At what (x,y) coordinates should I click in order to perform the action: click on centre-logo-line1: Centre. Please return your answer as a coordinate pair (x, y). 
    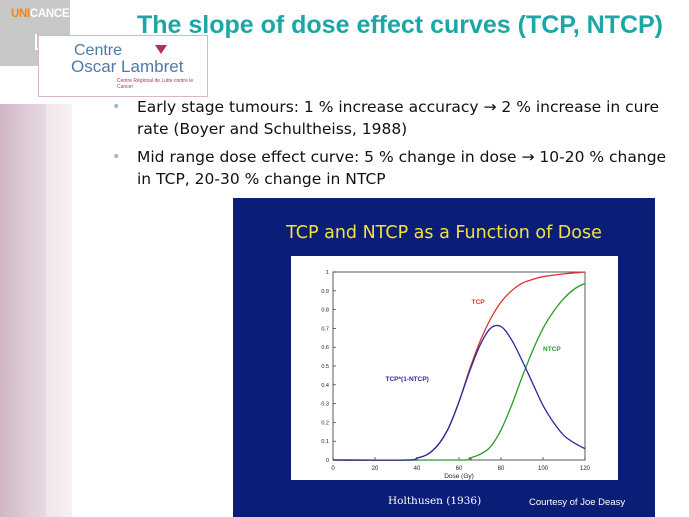
    Looking at the image, I should click on (98, 50).